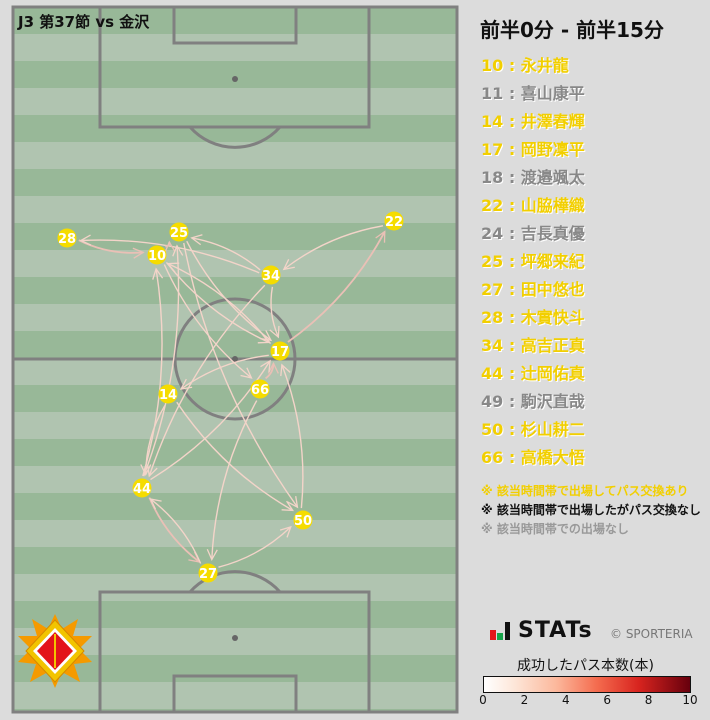 This screenshot has width=710, height=720. Describe the element at coordinates (235, 25) in the screenshot. I see `goal-area-top` at that location.